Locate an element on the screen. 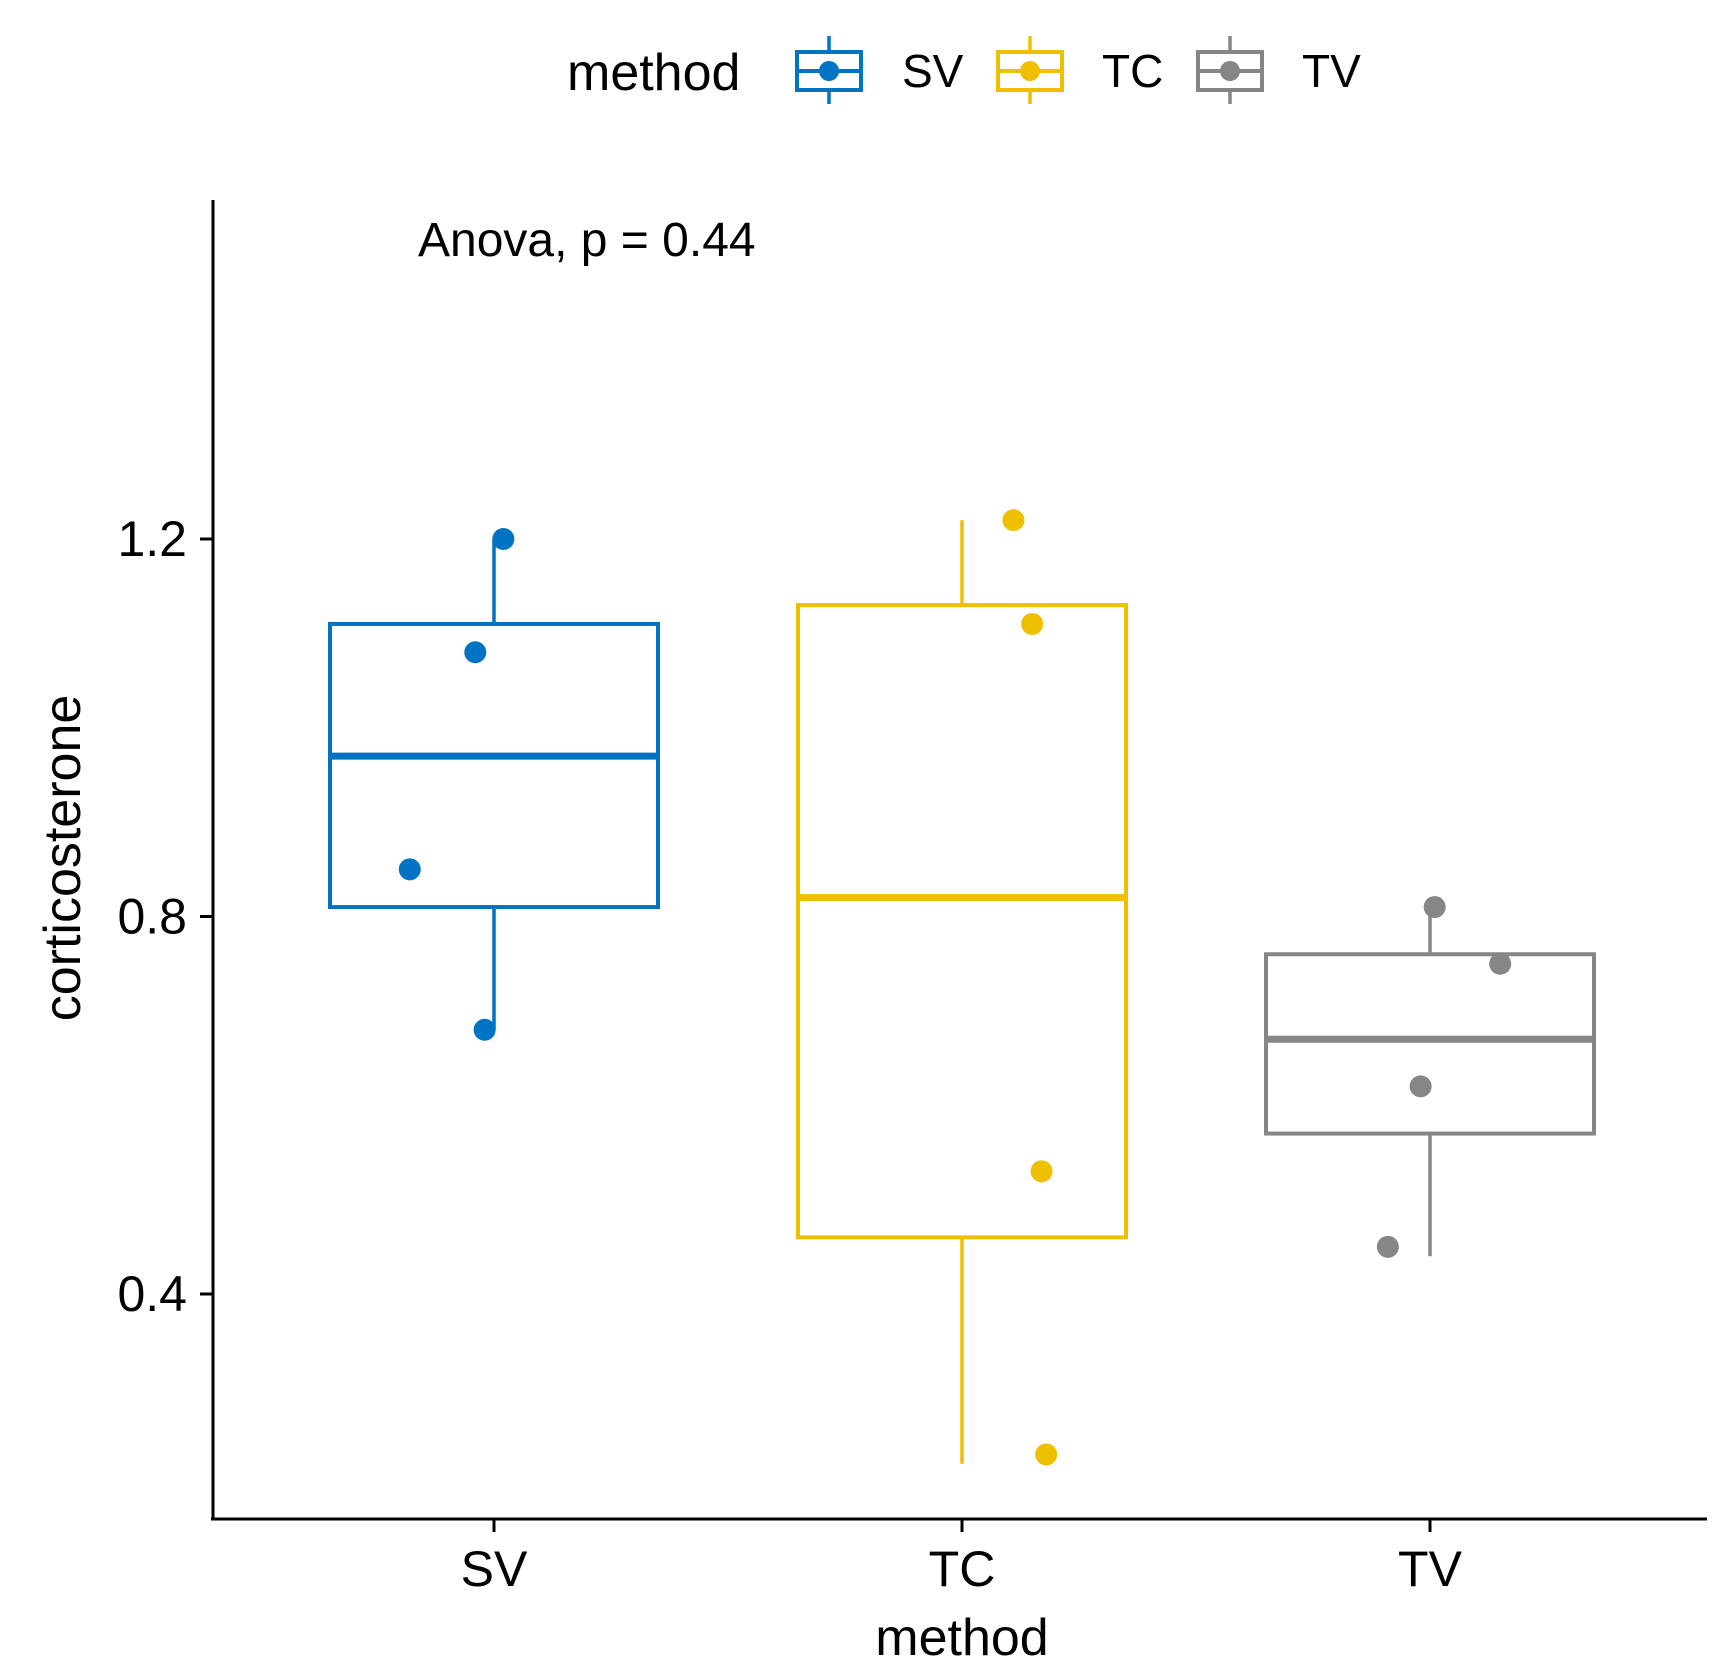 The width and height of the screenshot is (1734, 1674). anova-annotation: Anova, p = 0.44 is located at coordinates (587, 240).